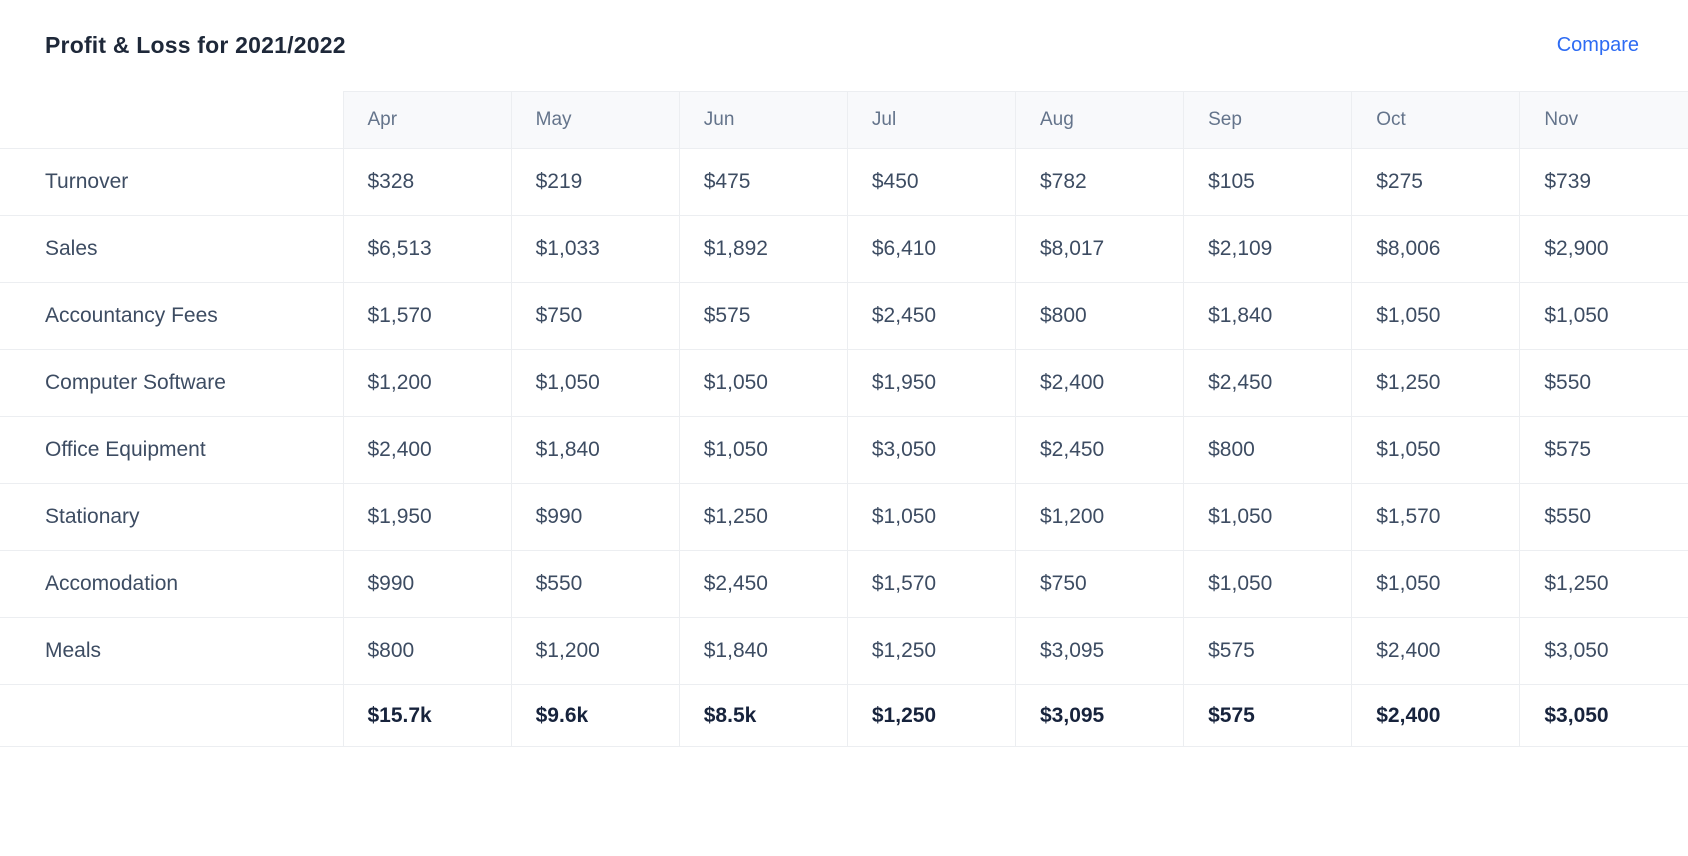  What do you see at coordinates (1267, 120) in the screenshot?
I see `month-header-sep: Sep` at bounding box center [1267, 120].